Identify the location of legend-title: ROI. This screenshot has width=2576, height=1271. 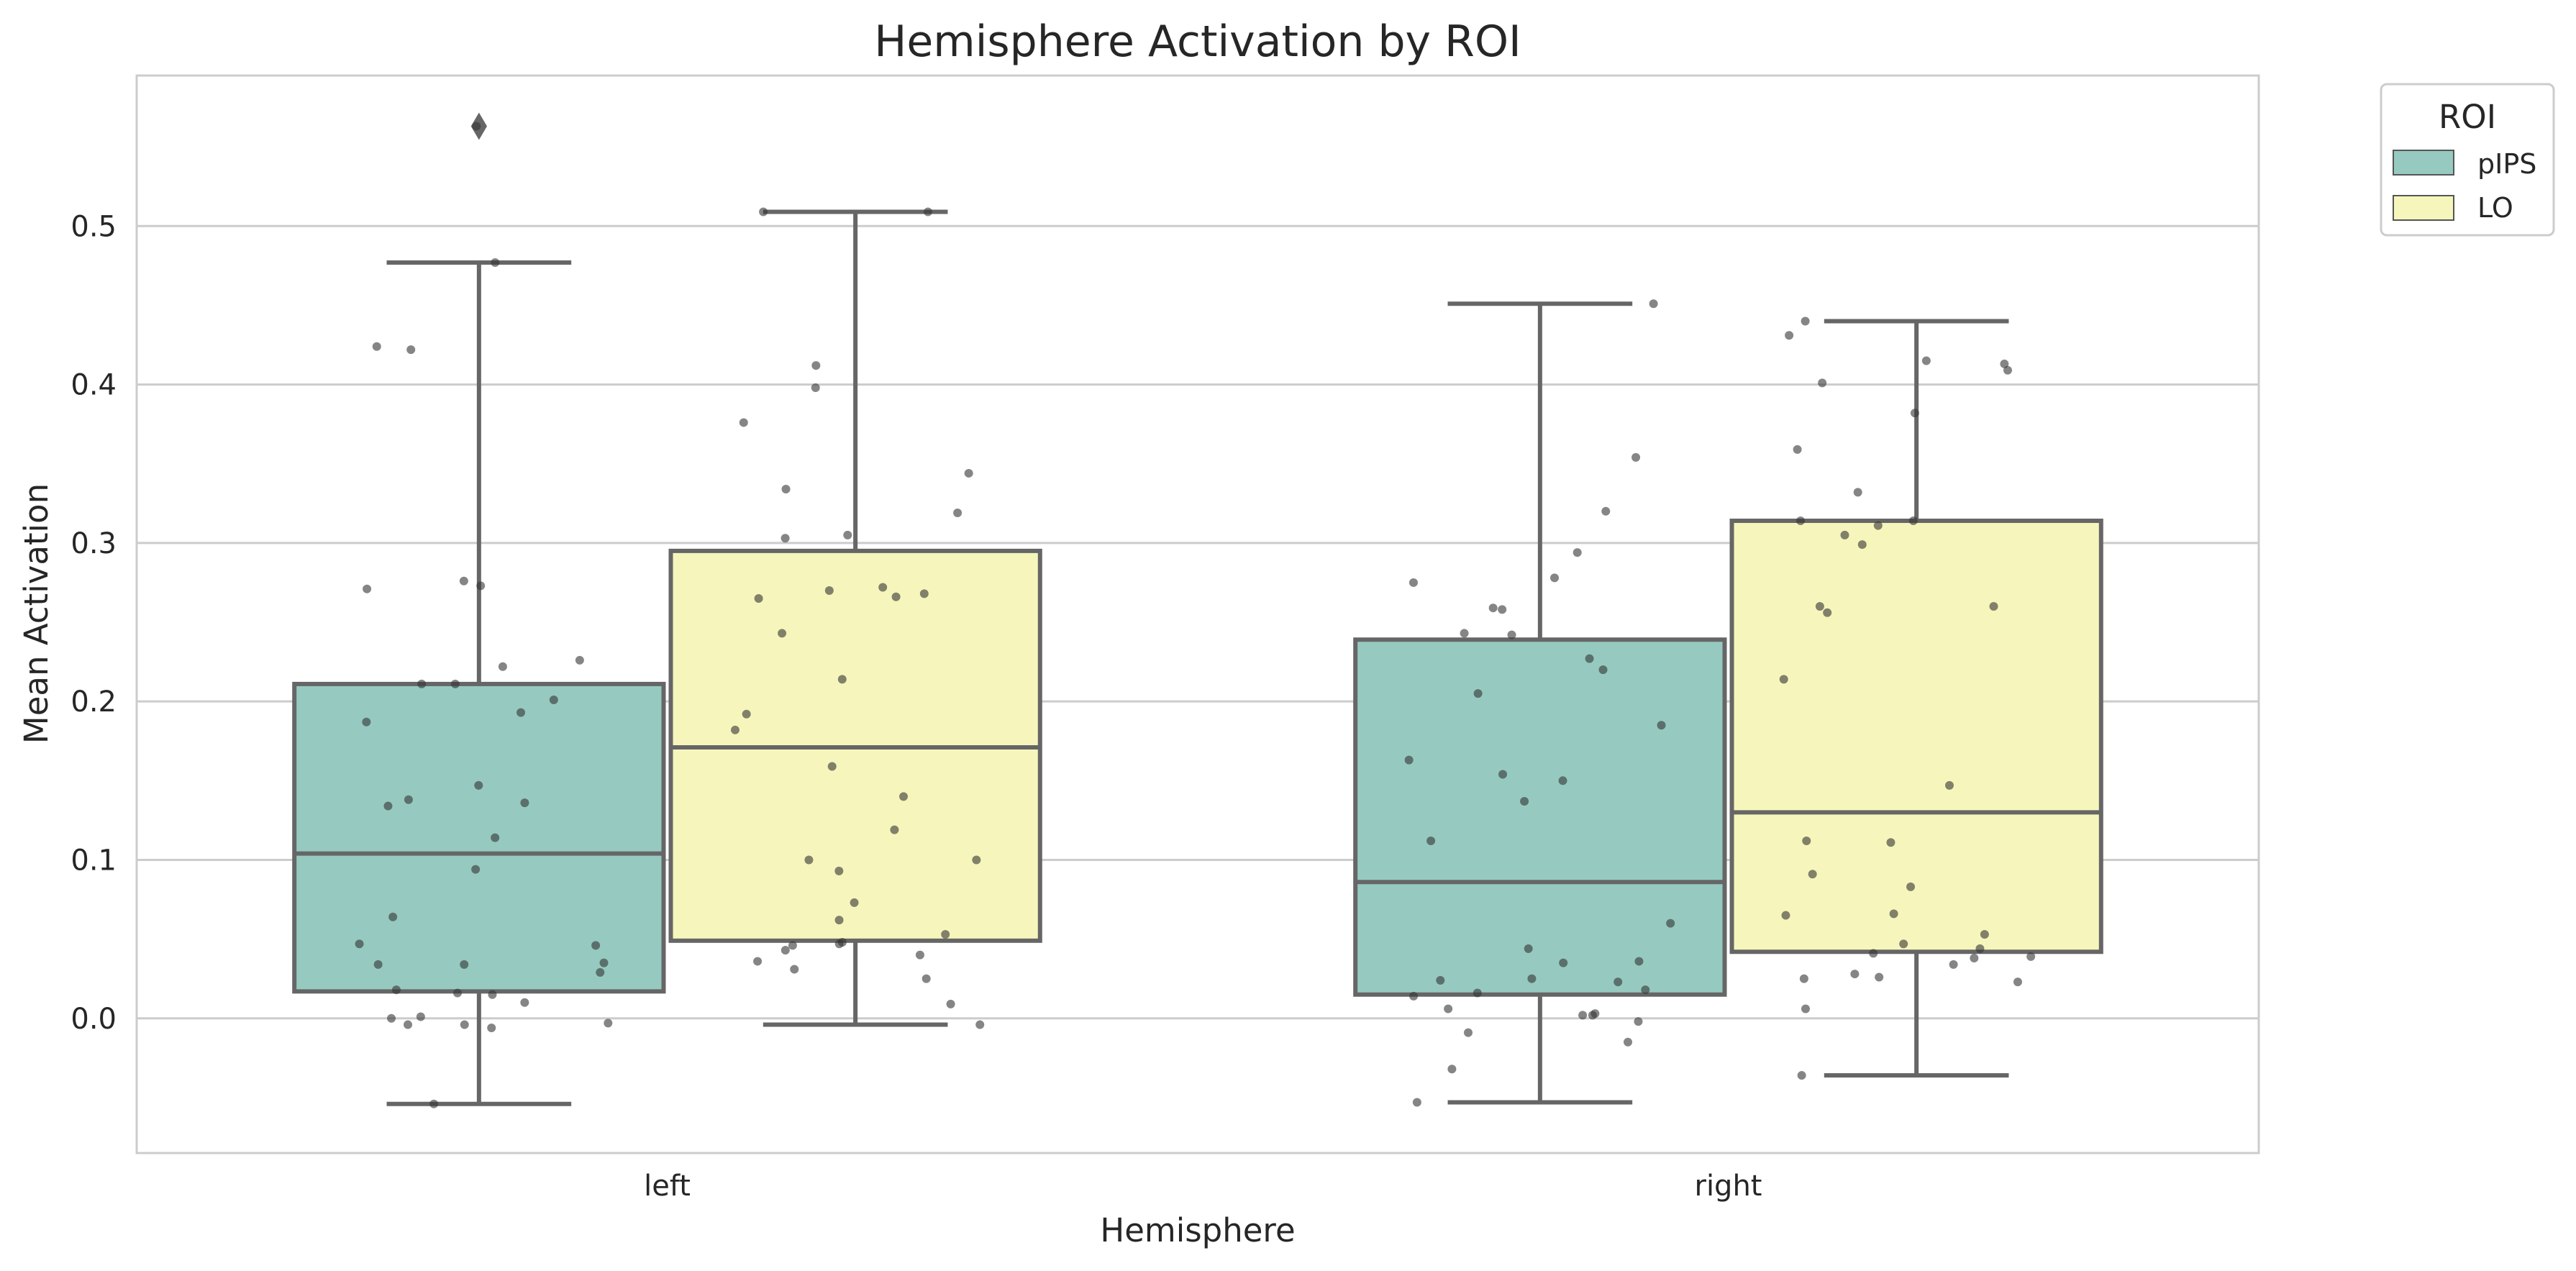
(2467, 117).